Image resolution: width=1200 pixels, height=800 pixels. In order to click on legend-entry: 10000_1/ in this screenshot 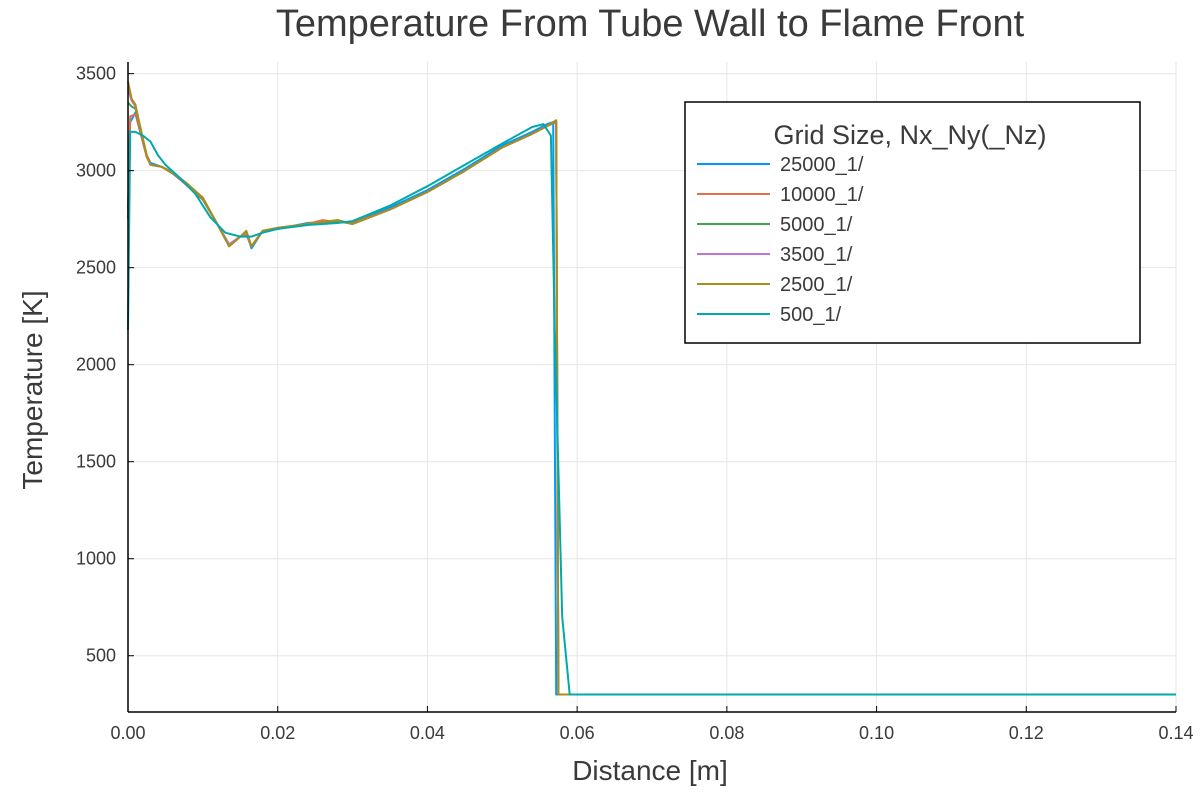, I will do `click(822, 195)`.